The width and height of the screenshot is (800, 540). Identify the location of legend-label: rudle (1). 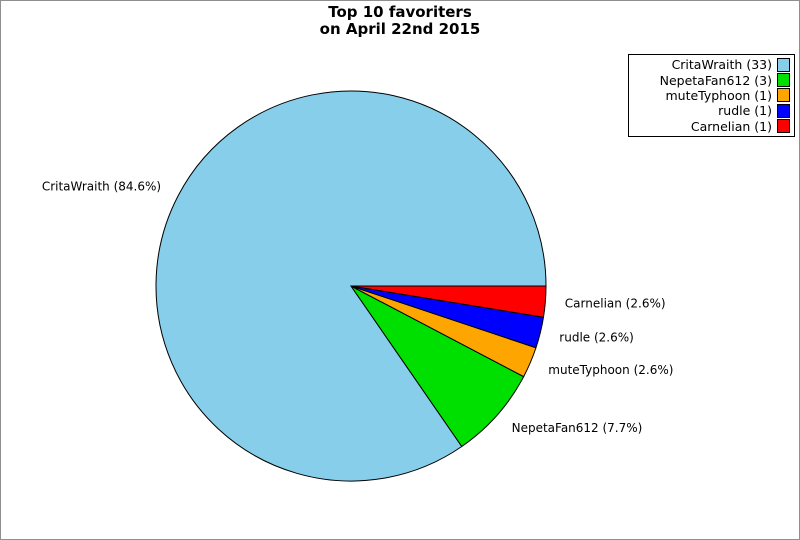
(745, 111).